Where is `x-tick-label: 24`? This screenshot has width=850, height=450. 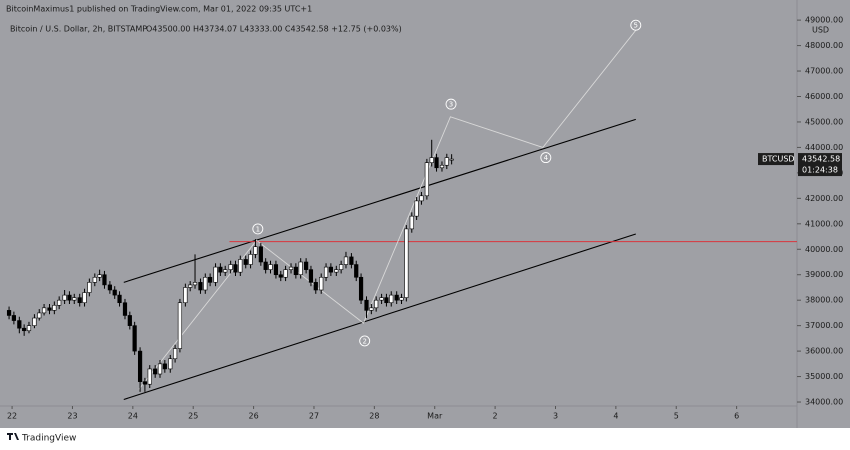 x-tick-label: 24 is located at coordinates (133, 416).